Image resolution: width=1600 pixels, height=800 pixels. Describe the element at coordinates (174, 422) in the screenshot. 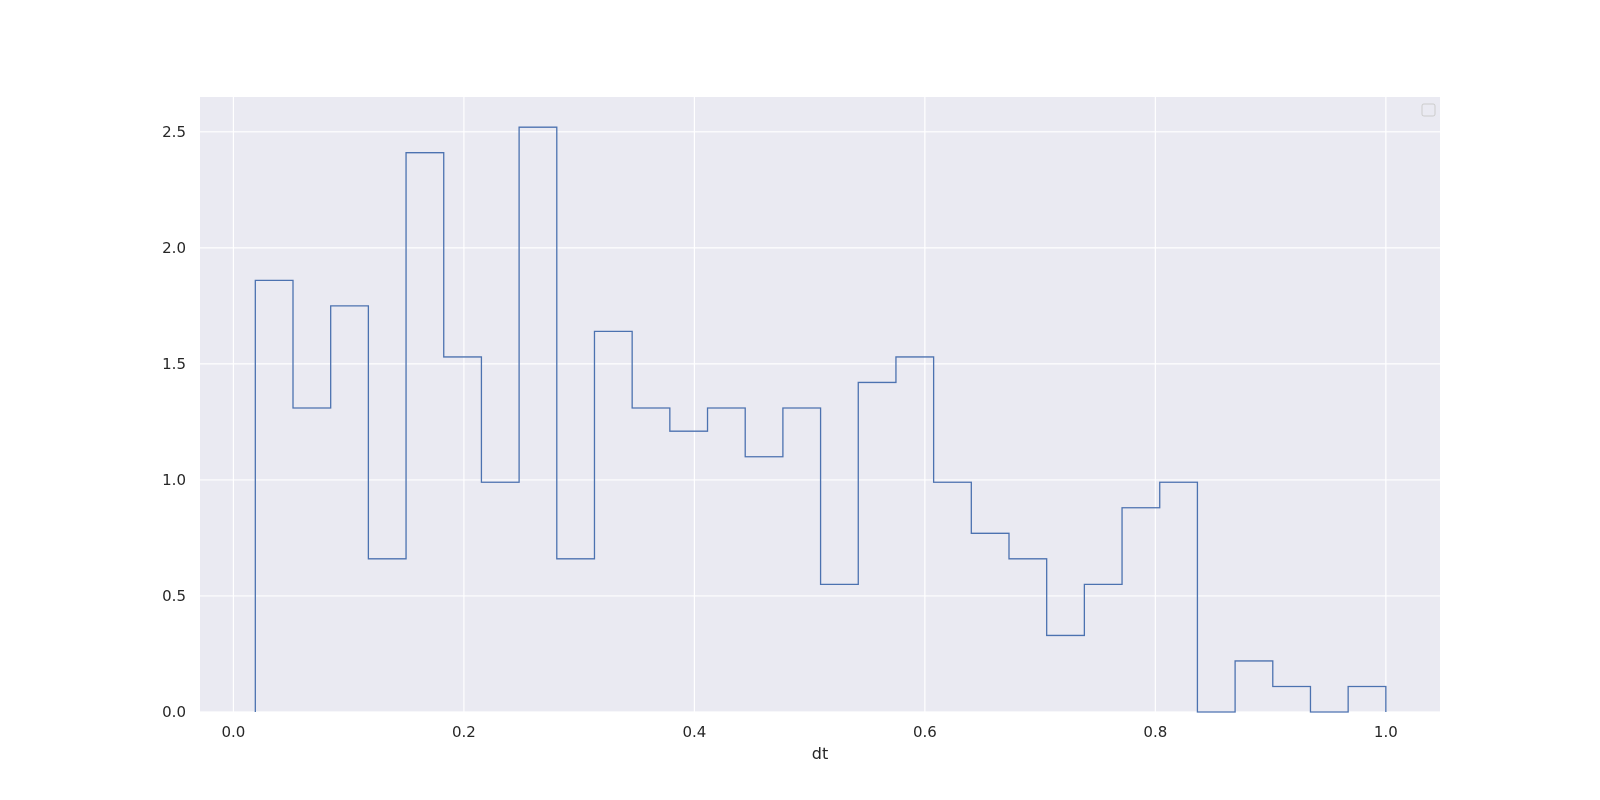

I see `y-tick-labels: 0.0 0.5 1.0 1.5 2.0 2.5` at that location.